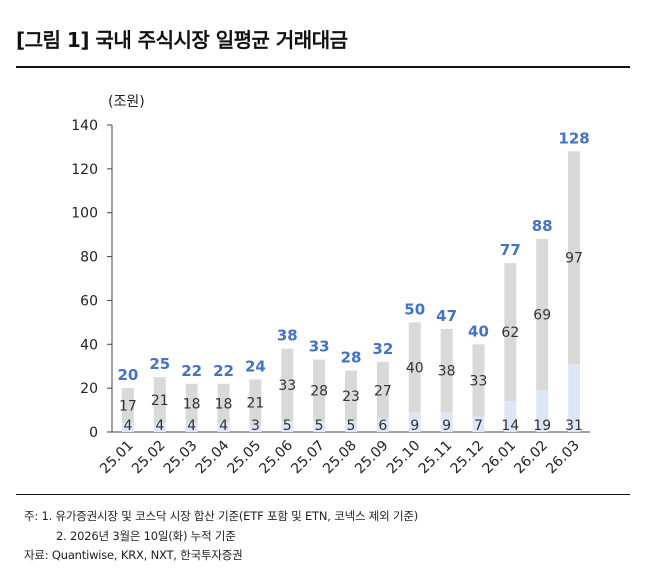 This screenshot has width=658, height=570. Describe the element at coordinates (574, 426) in the screenshot. I see `bar-bottom-value-label: 31` at that location.